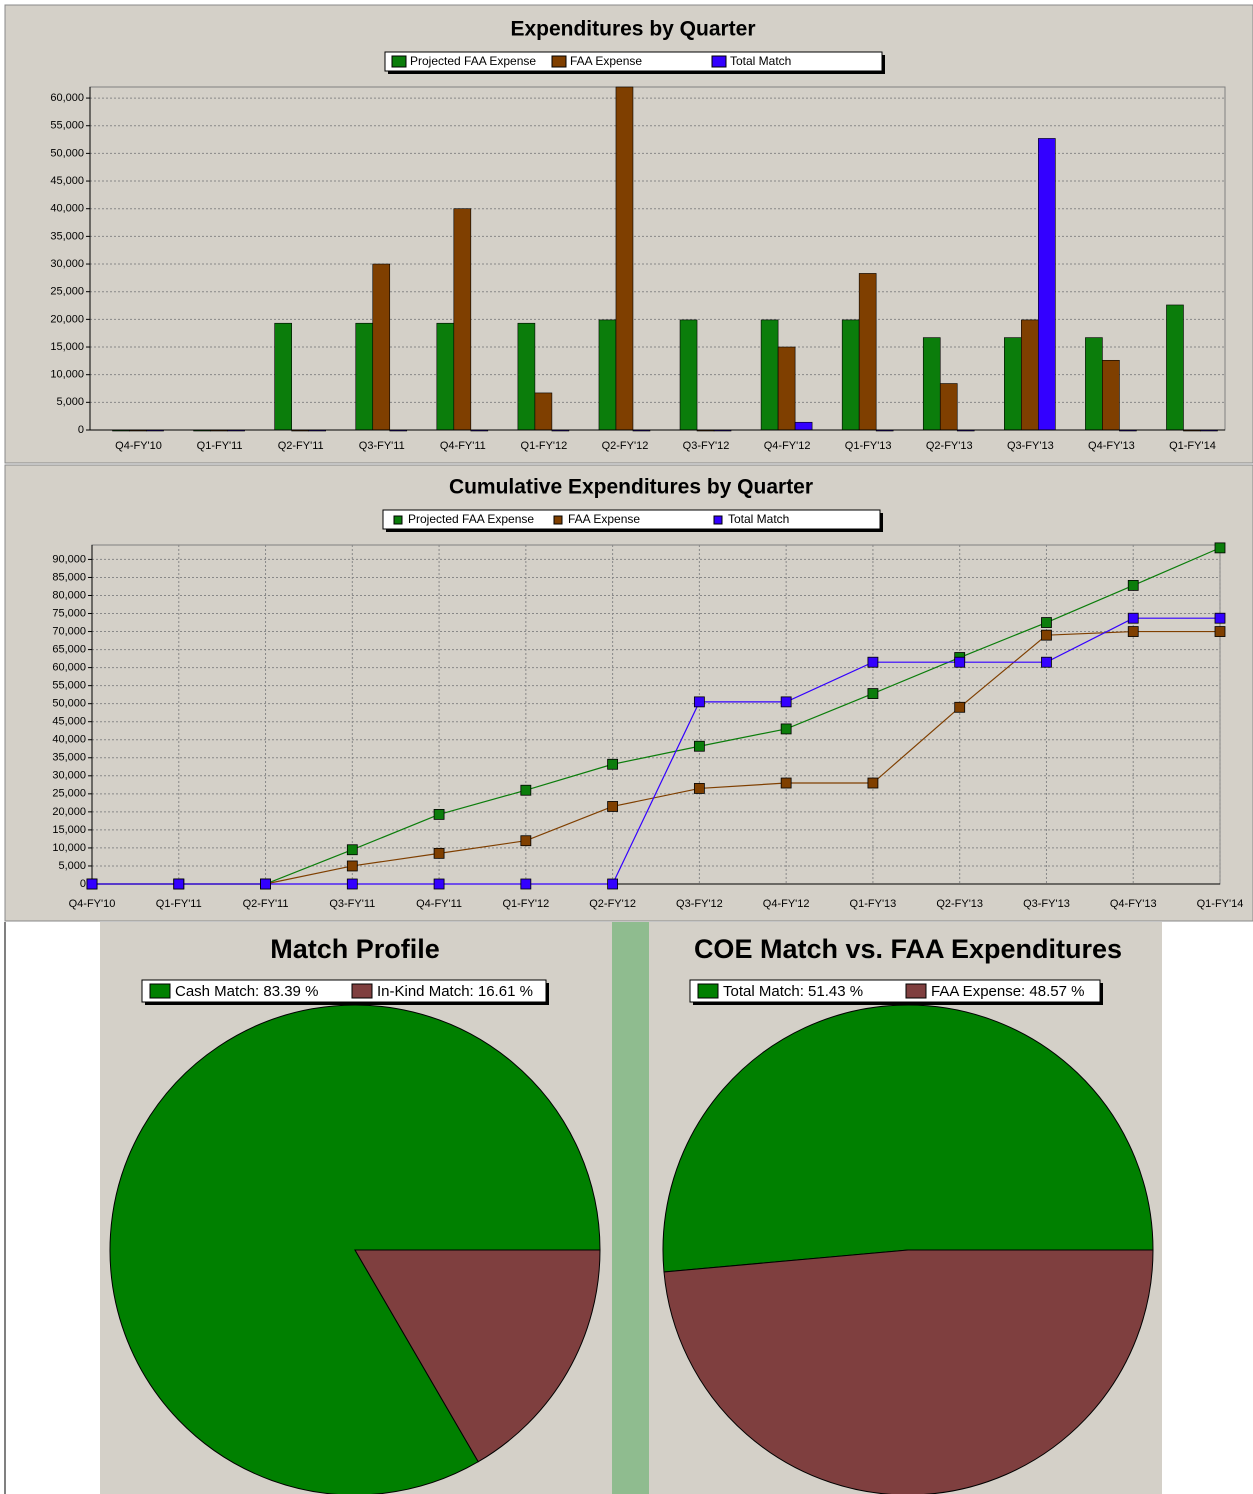  I want to click on y-tick-label: 60,000, so click(67, 98).